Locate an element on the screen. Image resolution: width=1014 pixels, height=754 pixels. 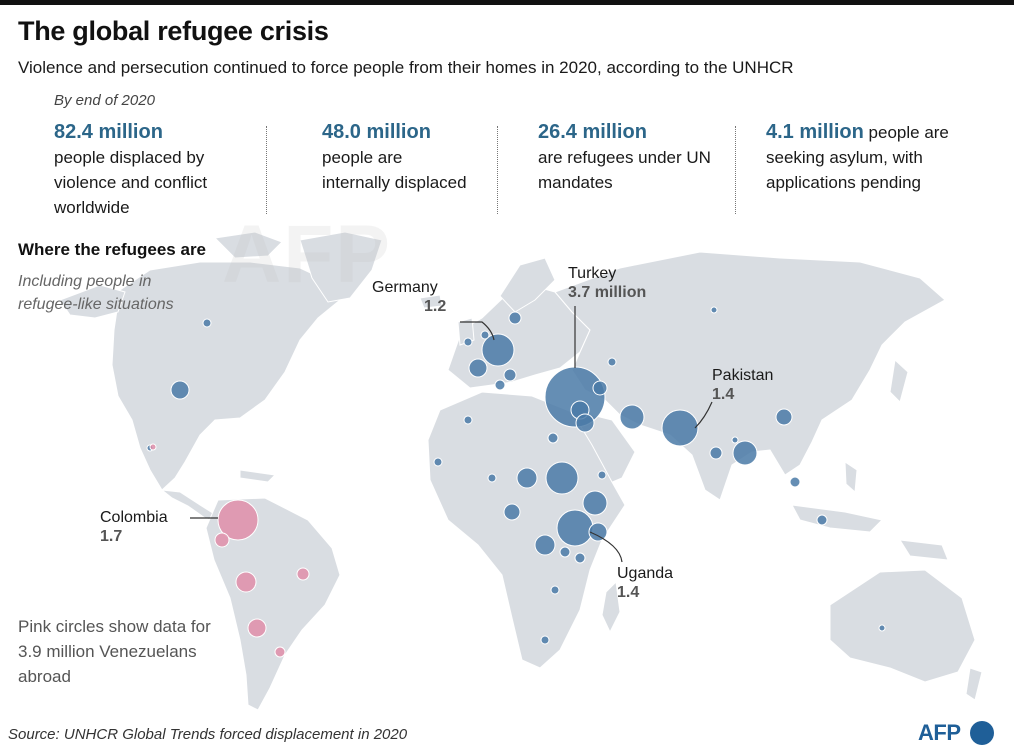
refugee-circle-yemen is located at coordinates (602, 475).